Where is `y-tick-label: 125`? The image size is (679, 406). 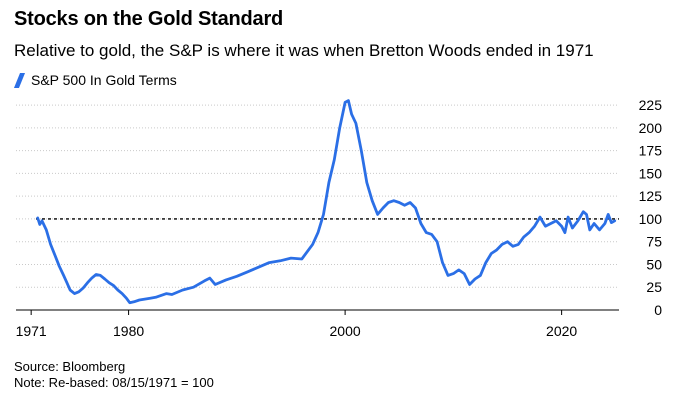
y-tick-label: 125 is located at coordinates (651, 196).